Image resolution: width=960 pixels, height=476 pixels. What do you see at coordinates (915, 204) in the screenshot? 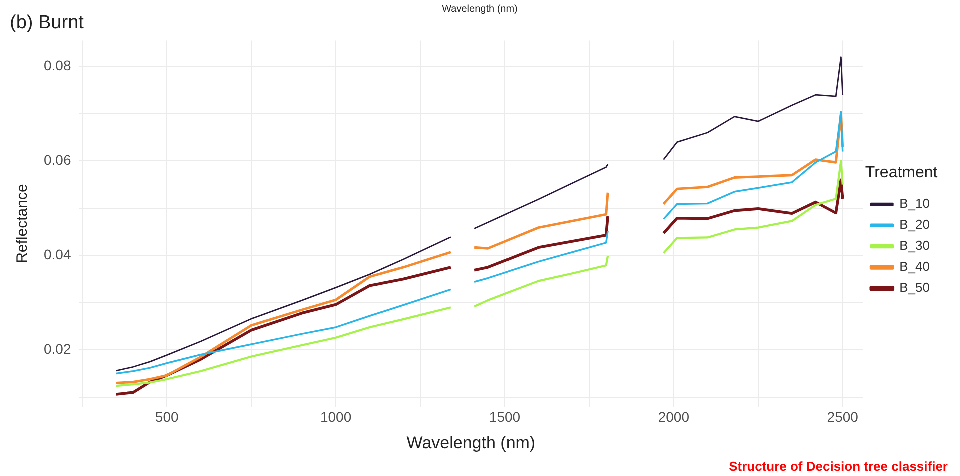
I see `legend-label: B_10` at bounding box center [915, 204].